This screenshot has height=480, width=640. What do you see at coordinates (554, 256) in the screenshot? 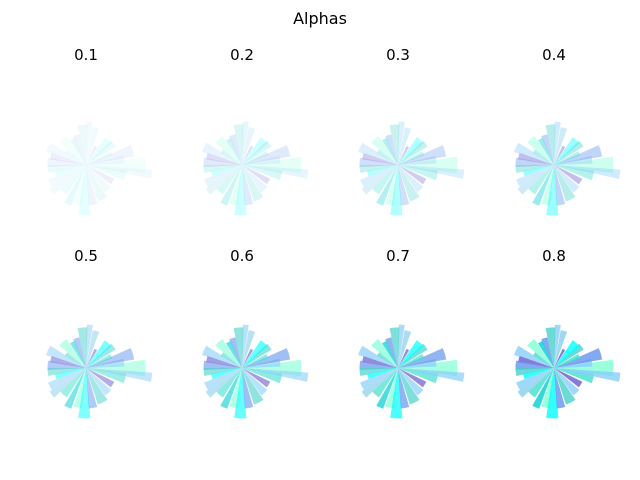
I see `subplot-title: 0.8` at bounding box center [554, 256].